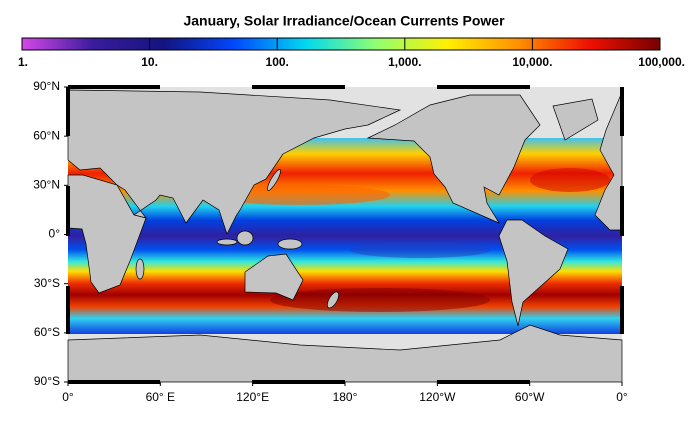  Describe the element at coordinates (47, 283) in the screenshot. I see `lat-label: 30°S` at that location.